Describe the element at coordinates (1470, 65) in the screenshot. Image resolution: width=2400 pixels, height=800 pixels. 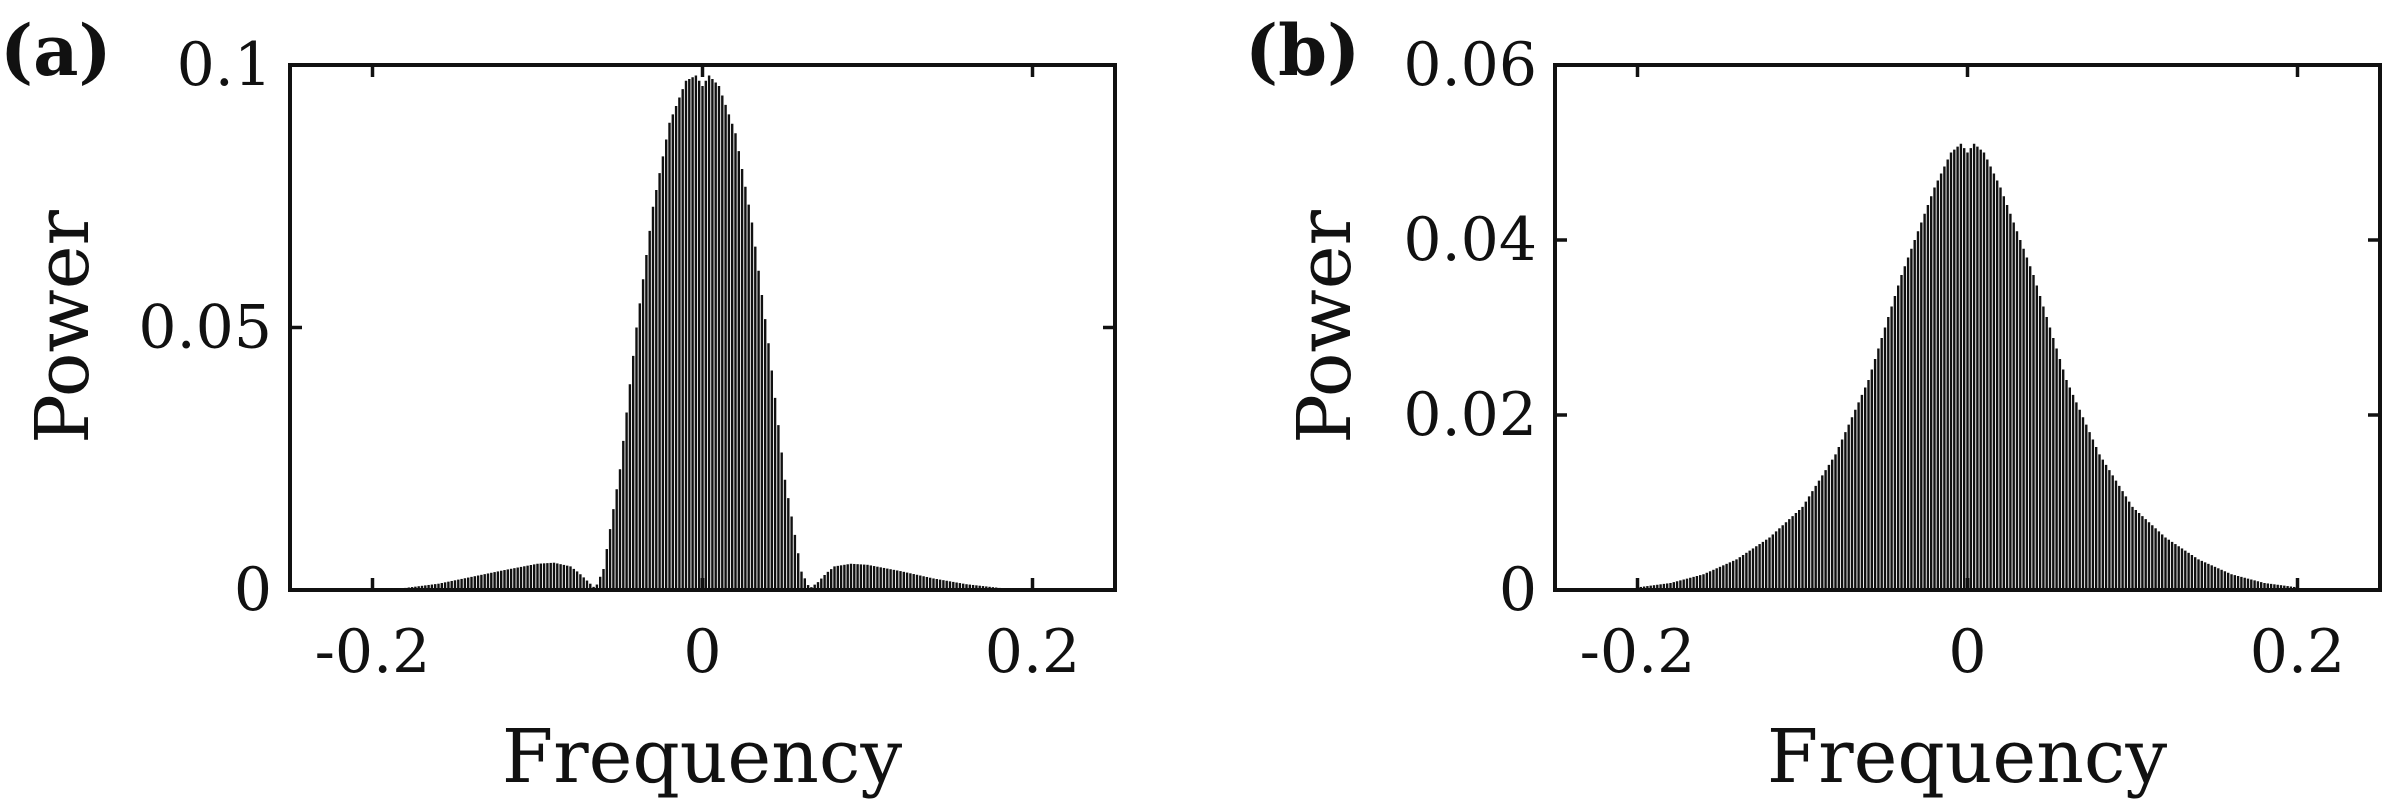
I see `y-tick-label: 0.06` at that location.